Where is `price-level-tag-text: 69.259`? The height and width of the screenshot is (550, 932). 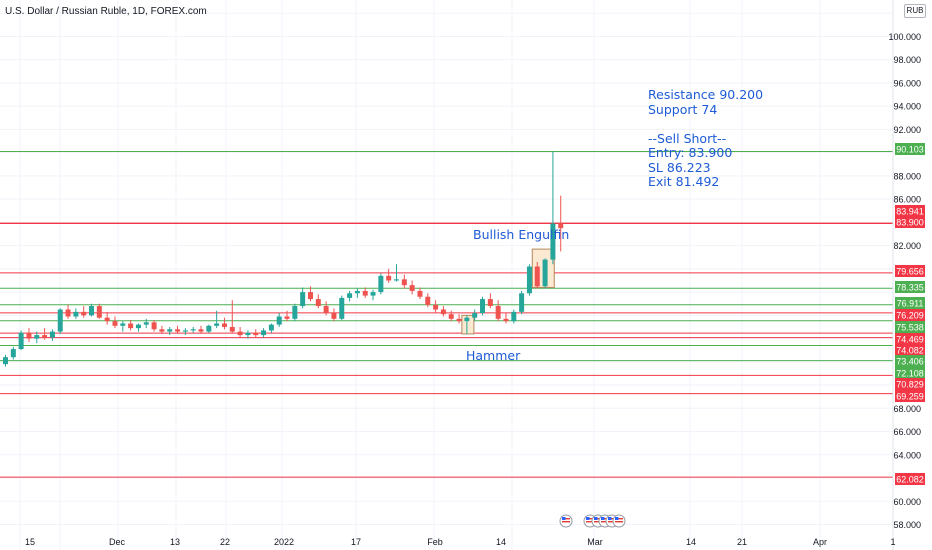
price-level-tag-text: 69.259 is located at coordinates (910, 397).